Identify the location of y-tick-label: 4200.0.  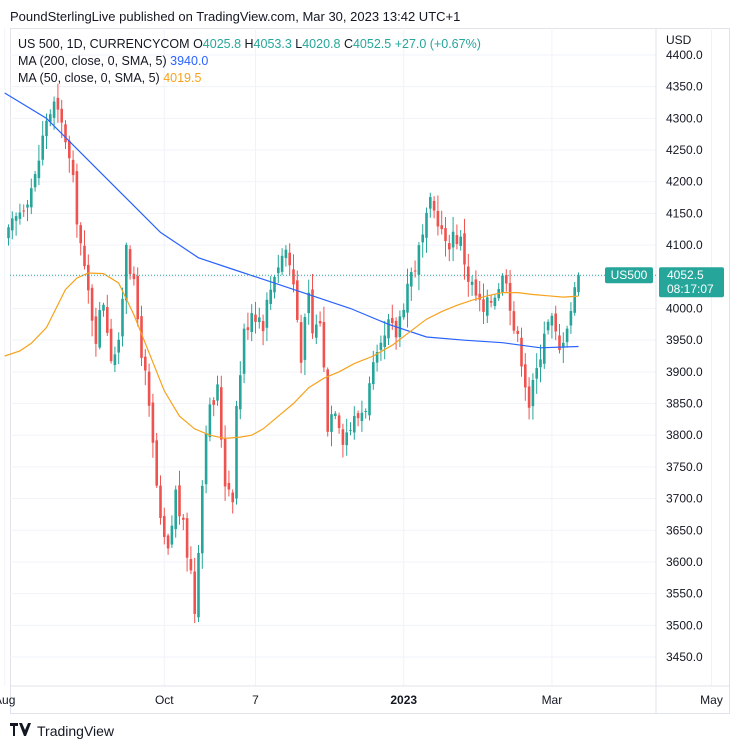
(684, 182).